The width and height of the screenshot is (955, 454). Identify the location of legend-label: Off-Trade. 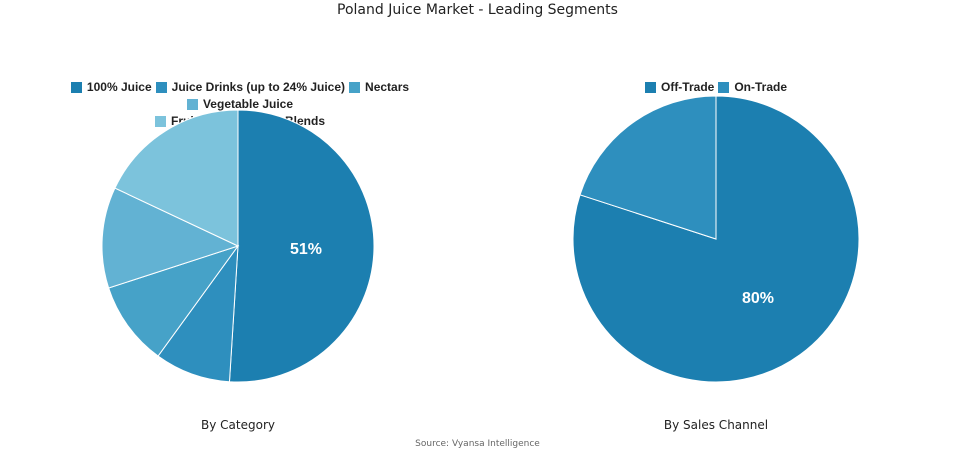
(687, 87).